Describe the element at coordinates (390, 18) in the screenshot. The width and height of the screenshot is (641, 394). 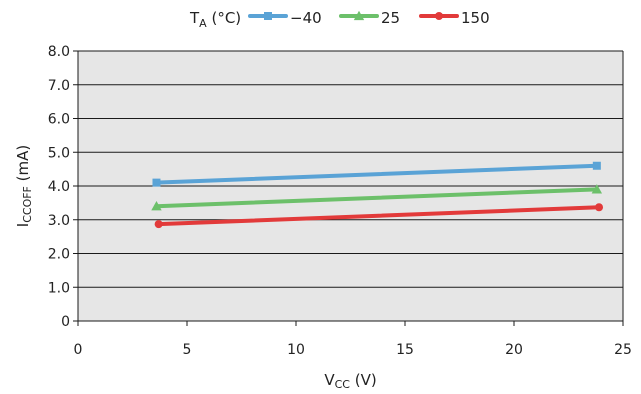
I see `legend-label: 25` at that location.